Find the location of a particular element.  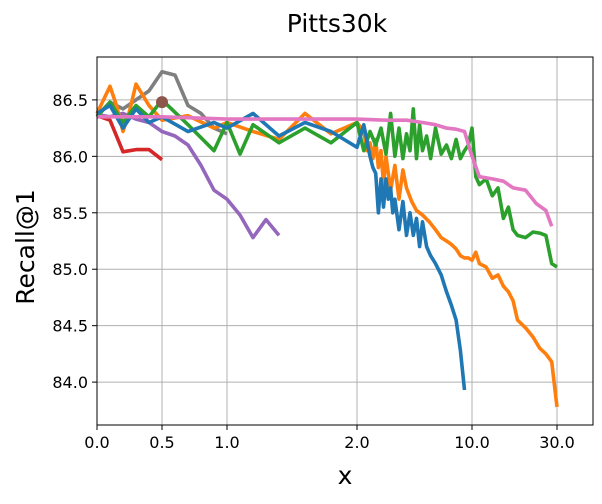

x-tick-label: 0.0 is located at coordinates (96, 442).